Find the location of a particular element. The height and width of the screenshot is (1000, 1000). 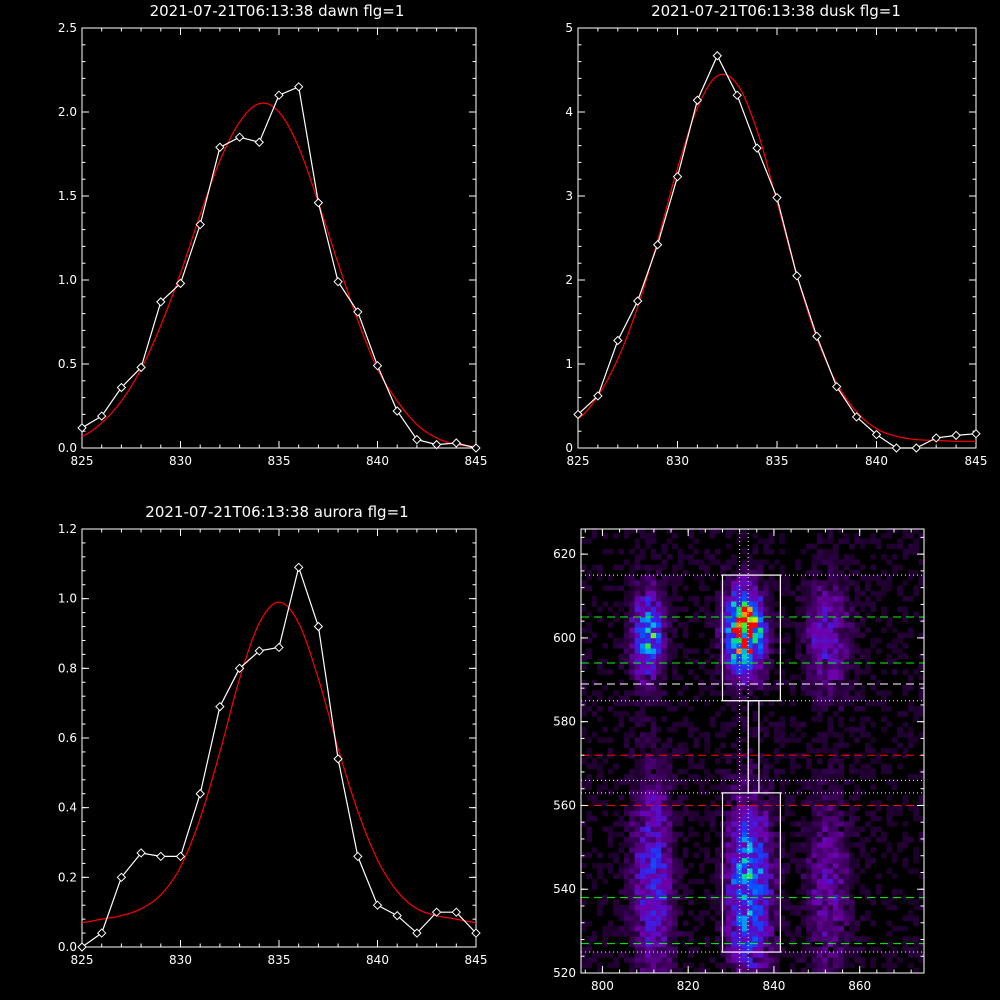

connector-box is located at coordinates (753, 747).